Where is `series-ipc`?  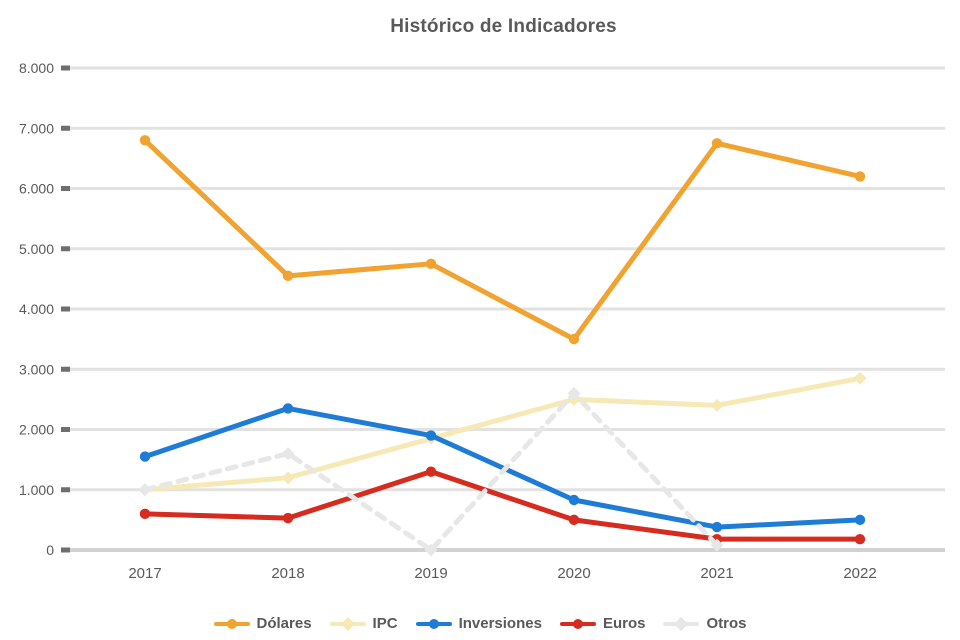 series-ipc is located at coordinates (502, 434).